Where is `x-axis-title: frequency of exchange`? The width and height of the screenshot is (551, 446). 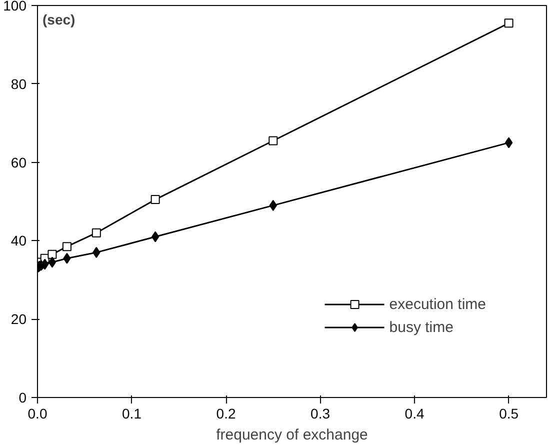
x-axis-title: frequency of exchange is located at coordinates (292, 435).